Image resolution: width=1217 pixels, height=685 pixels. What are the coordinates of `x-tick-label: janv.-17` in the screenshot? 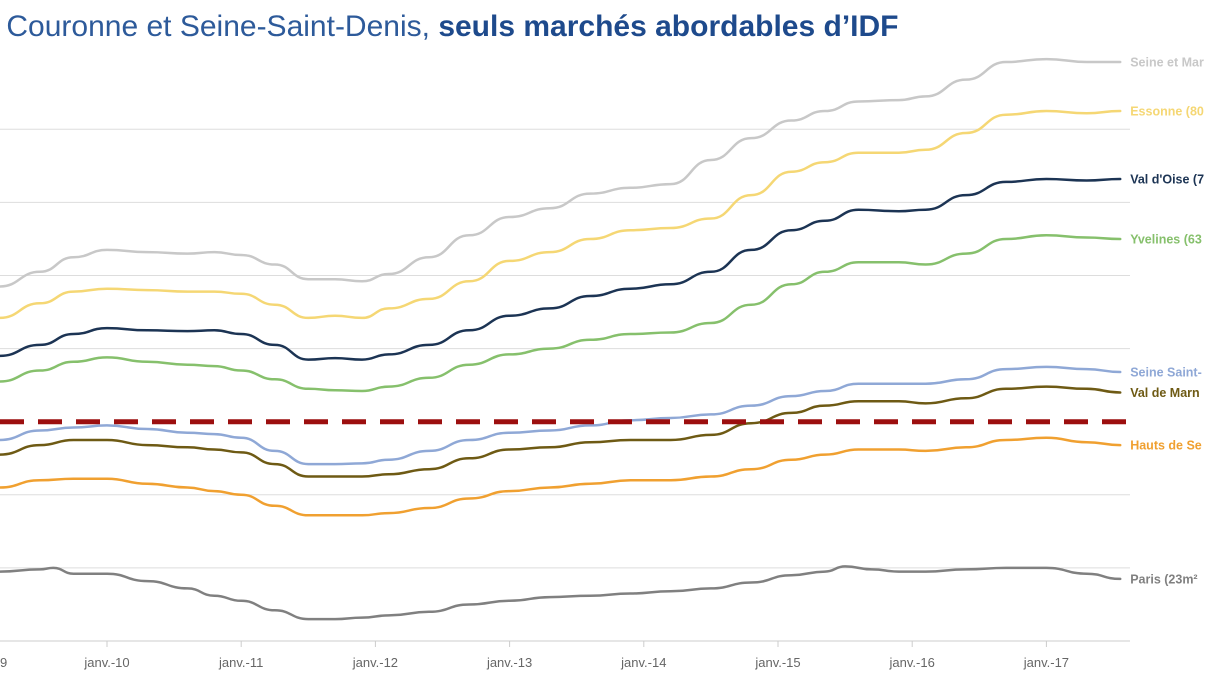 It's located at (1046, 662).